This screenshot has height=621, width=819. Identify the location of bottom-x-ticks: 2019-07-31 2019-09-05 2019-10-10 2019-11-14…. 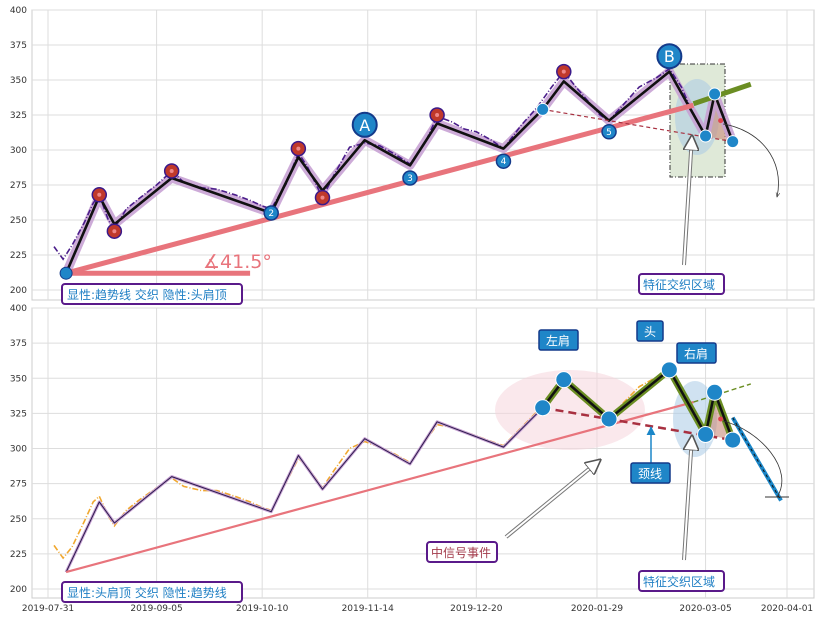
(417, 609).